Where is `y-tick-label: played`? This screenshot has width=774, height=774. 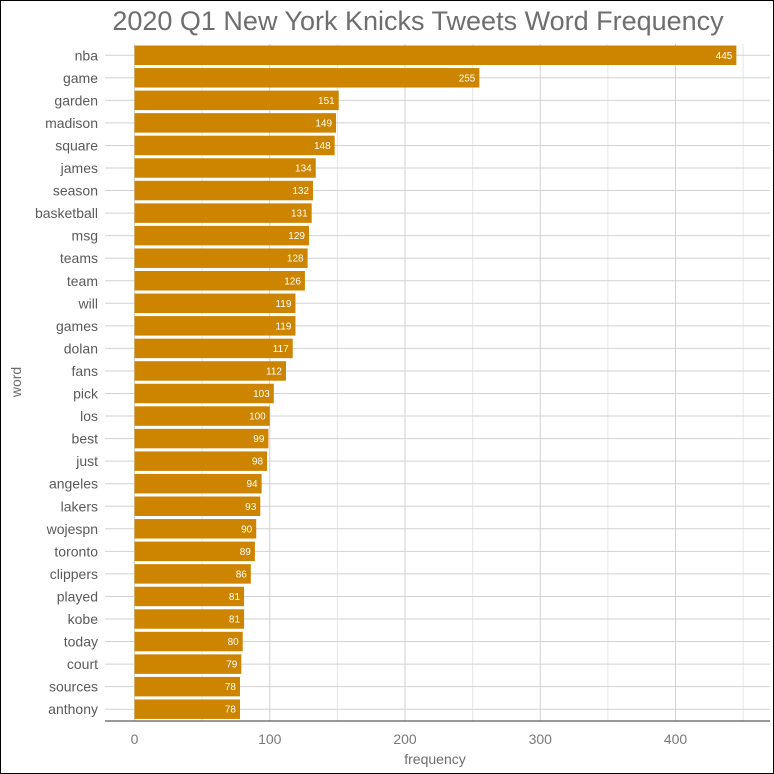
y-tick-label: played is located at coordinates (77, 596).